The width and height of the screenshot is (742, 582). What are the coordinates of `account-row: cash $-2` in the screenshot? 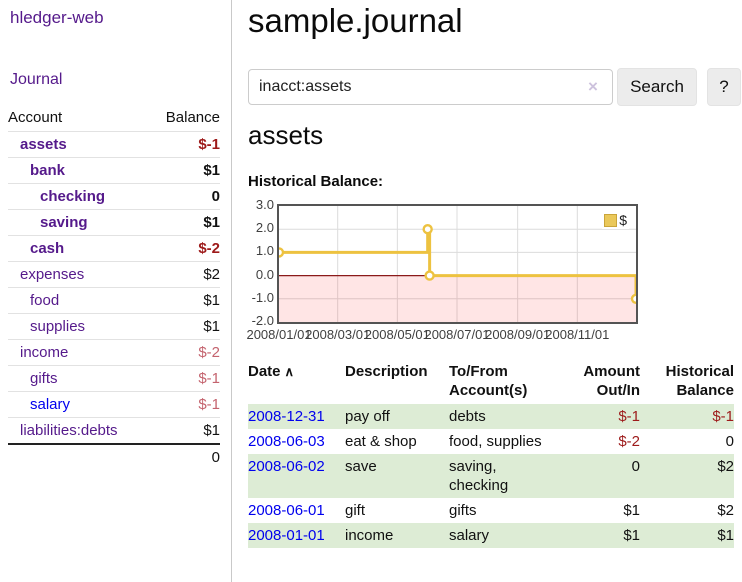 It's located at (114, 248).